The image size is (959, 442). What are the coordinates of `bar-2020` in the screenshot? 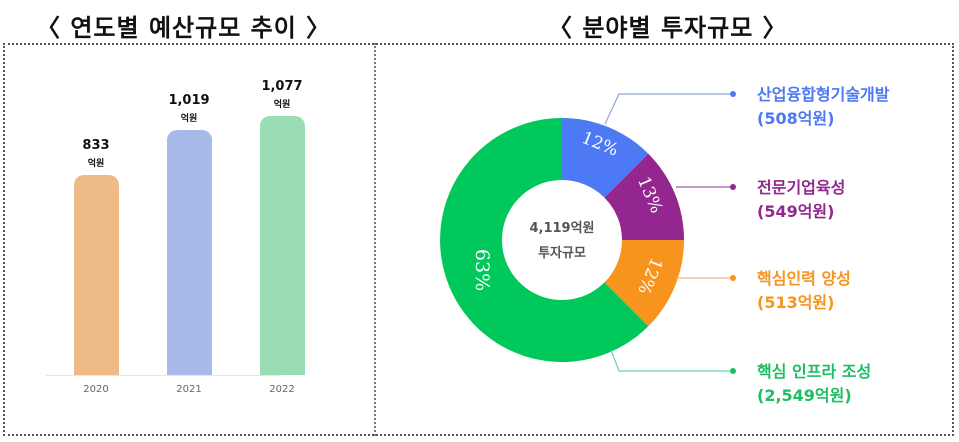 It's located at (96, 275).